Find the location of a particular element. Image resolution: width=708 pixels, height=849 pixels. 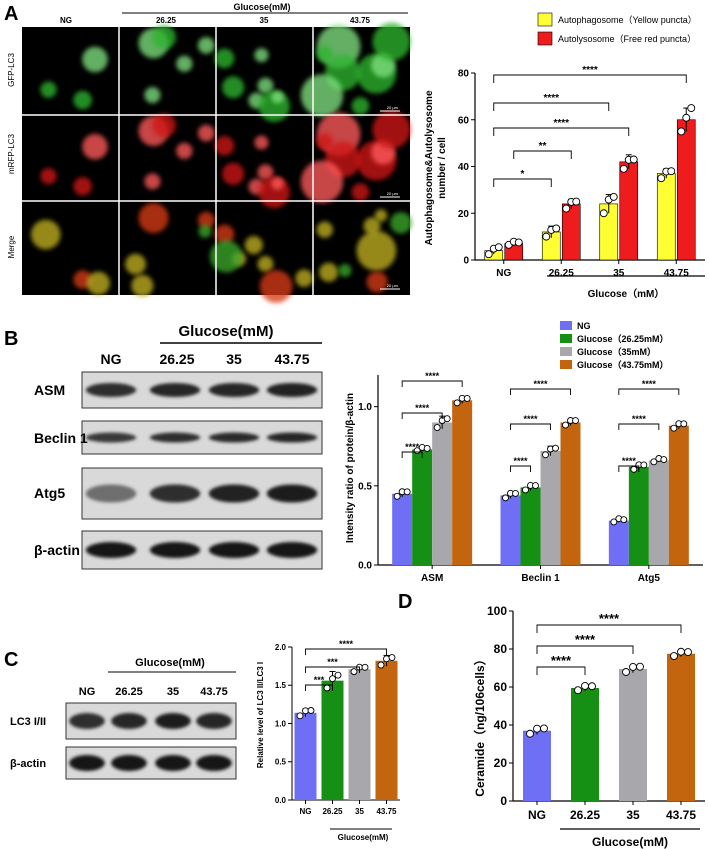

blot-row-label: β-actin is located at coordinates (28, 764).